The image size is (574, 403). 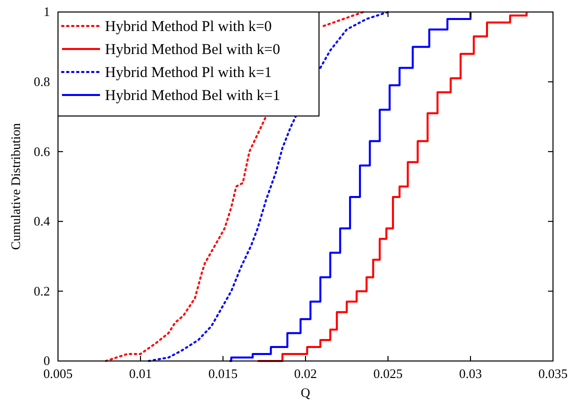 I want to click on legend-label: Hybrid Method Bel with k=1, so click(x=192, y=96).